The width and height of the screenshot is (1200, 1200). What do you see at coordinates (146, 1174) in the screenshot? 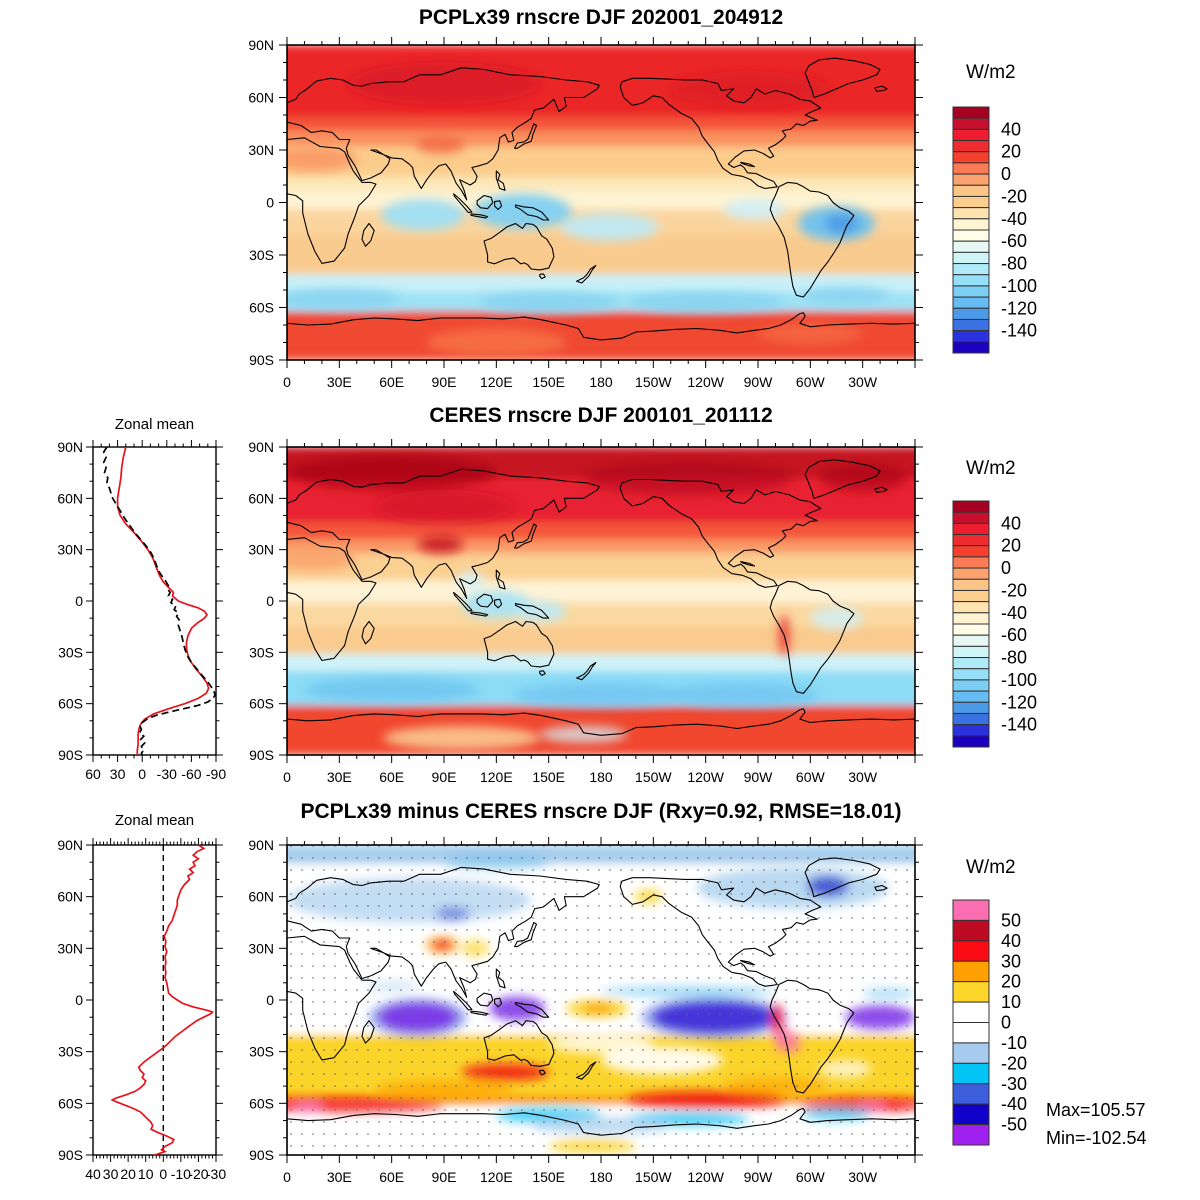
I see `zonal-x-label: 10` at bounding box center [146, 1174].